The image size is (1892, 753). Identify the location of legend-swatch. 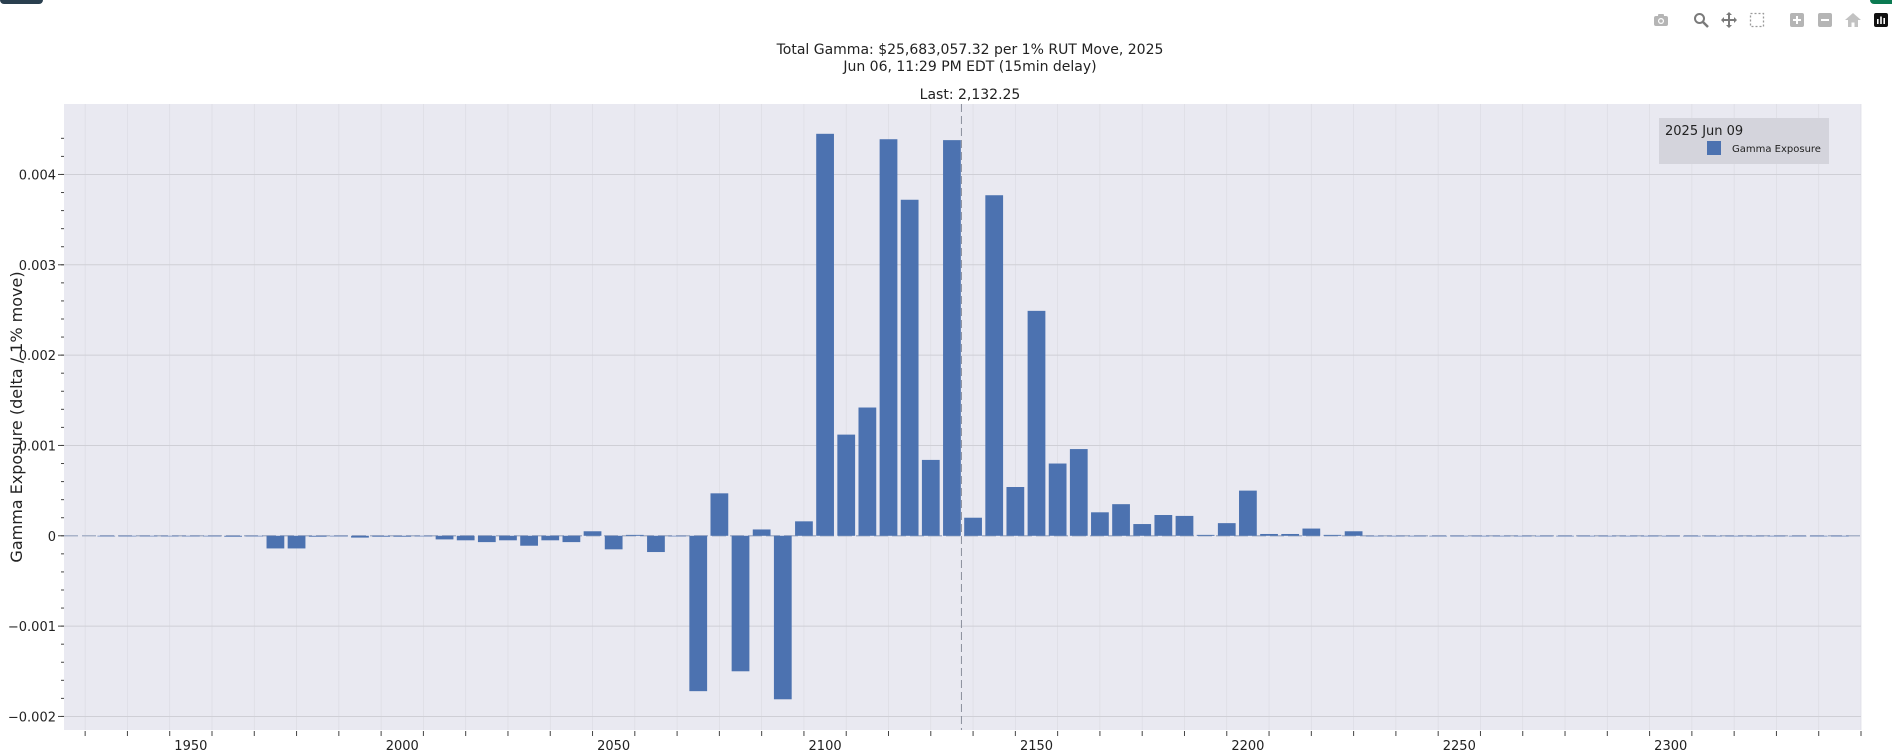
(1714, 148).